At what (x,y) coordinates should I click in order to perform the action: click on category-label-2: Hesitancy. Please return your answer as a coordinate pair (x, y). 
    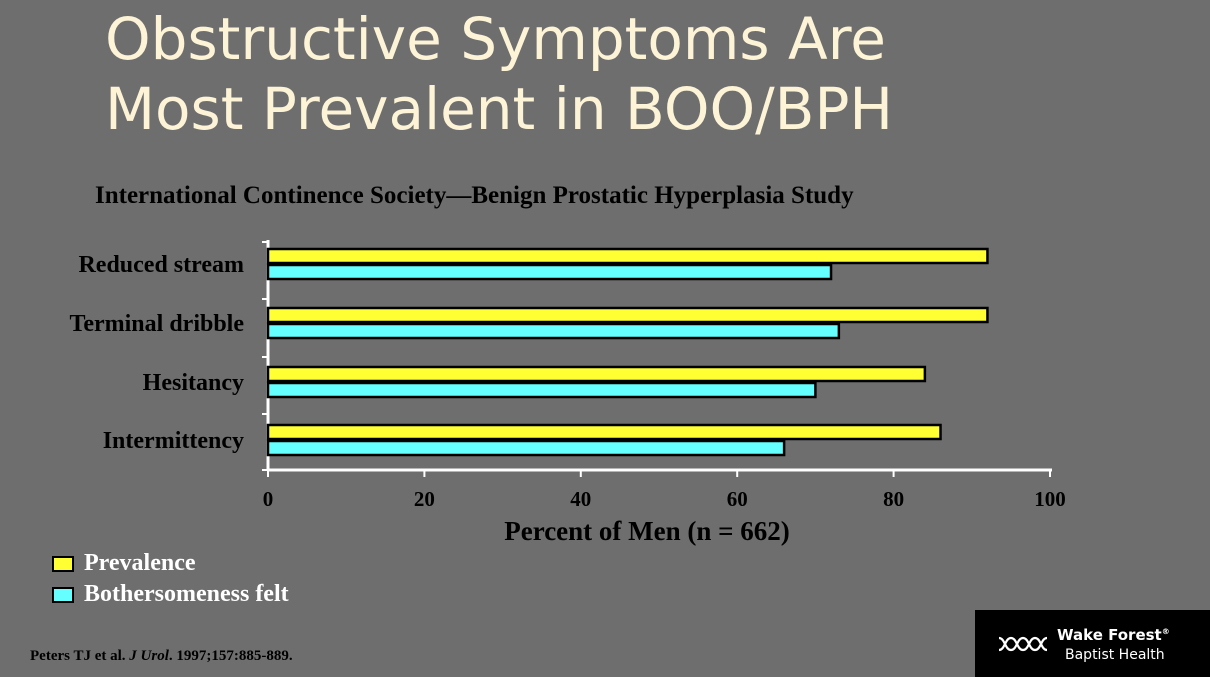
    Looking at the image, I should click on (193, 383).